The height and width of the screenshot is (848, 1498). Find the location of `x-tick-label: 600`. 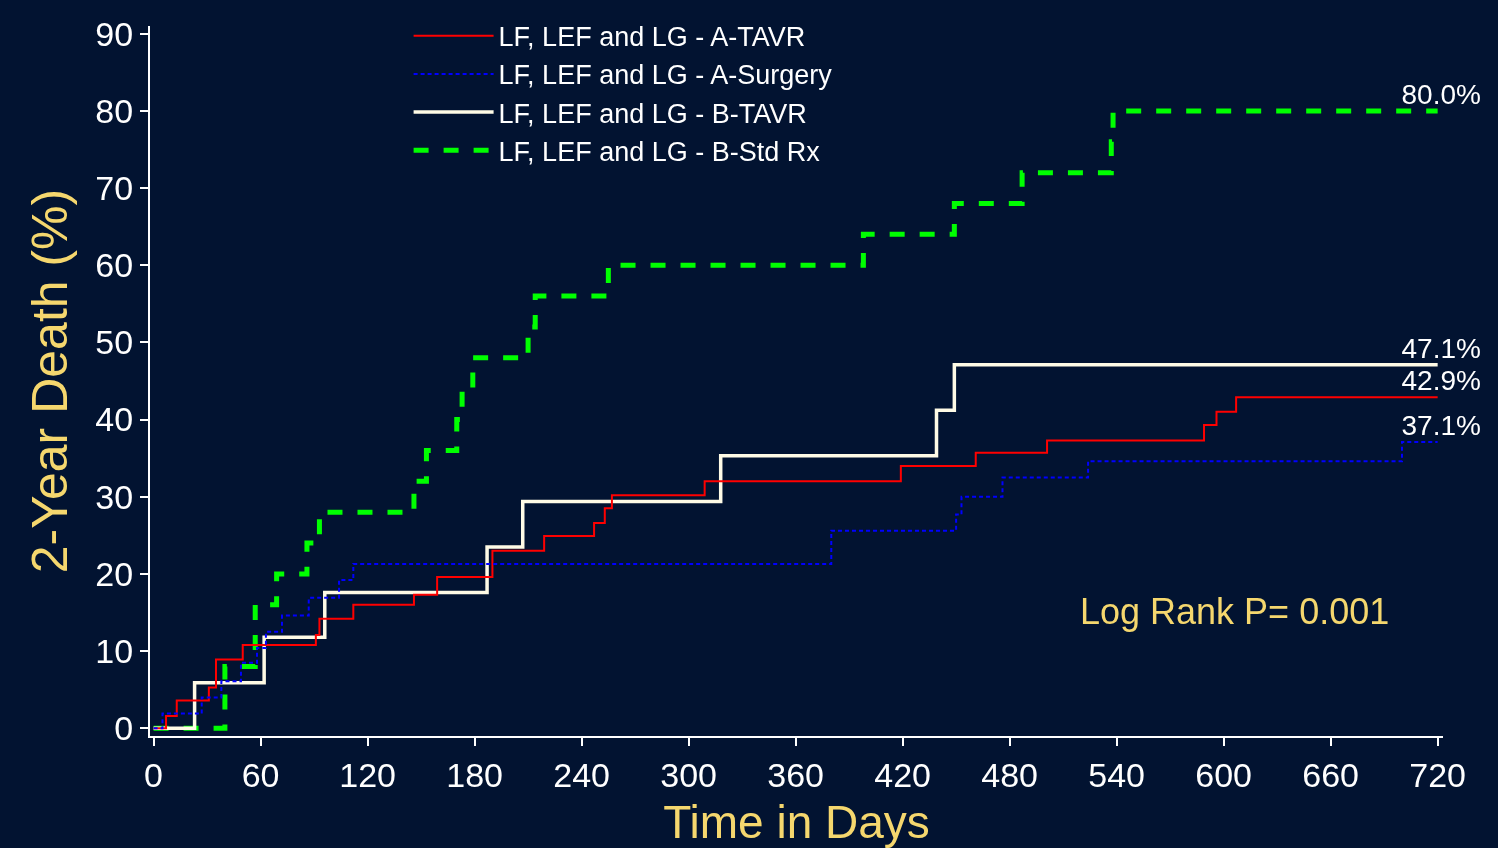

x-tick-label: 600 is located at coordinates (1224, 774).